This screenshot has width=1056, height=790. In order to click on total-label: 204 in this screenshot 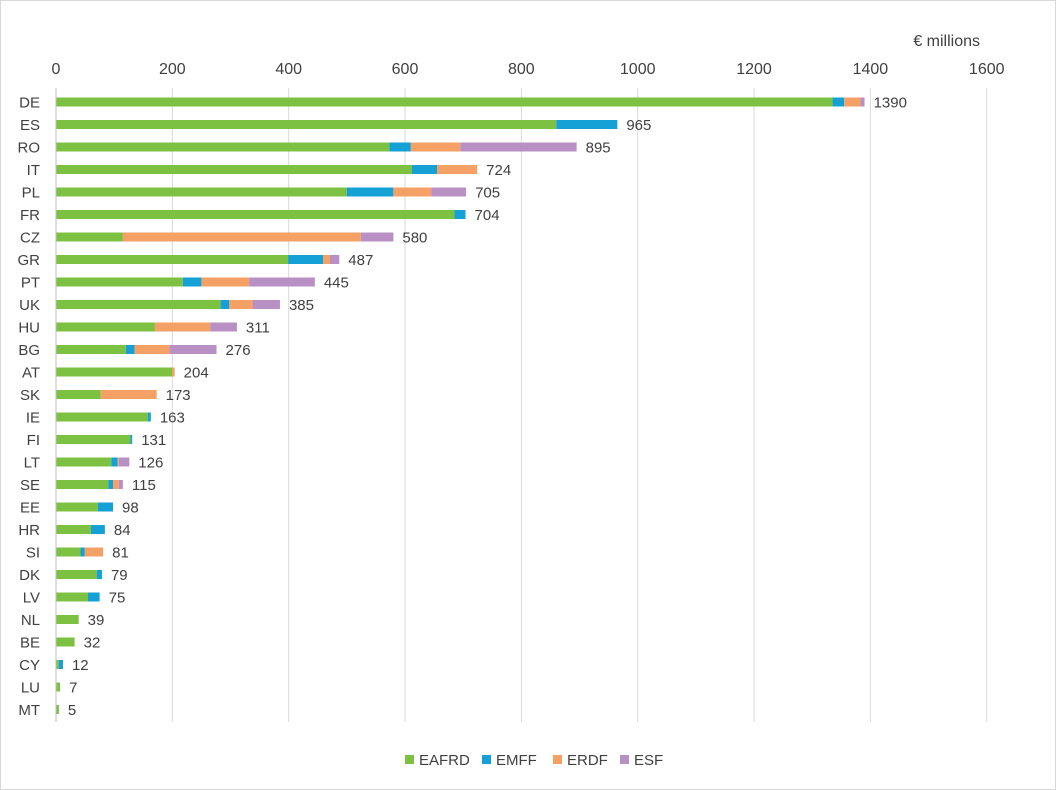, I will do `click(196, 373)`.